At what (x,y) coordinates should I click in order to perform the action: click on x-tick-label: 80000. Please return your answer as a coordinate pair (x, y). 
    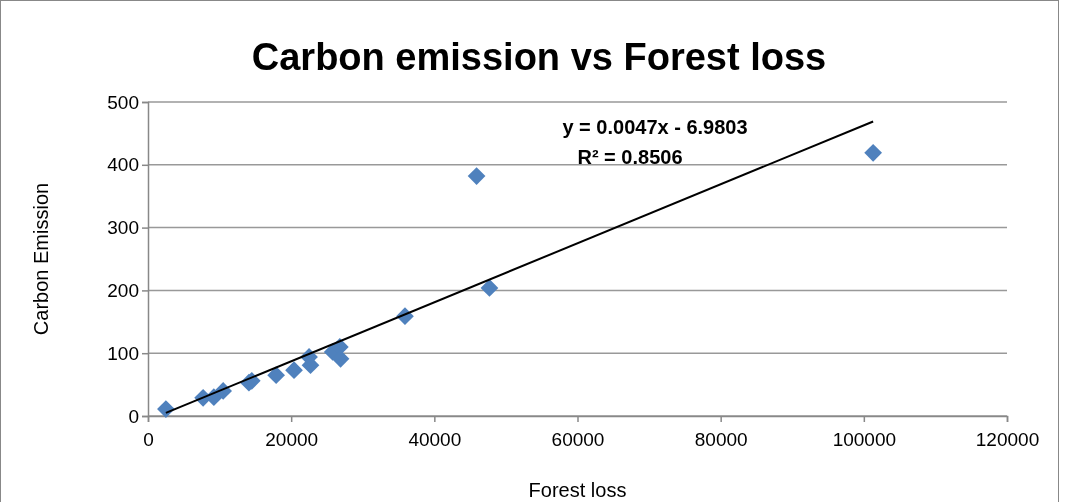
    Looking at the image, I should click on (721, 439).